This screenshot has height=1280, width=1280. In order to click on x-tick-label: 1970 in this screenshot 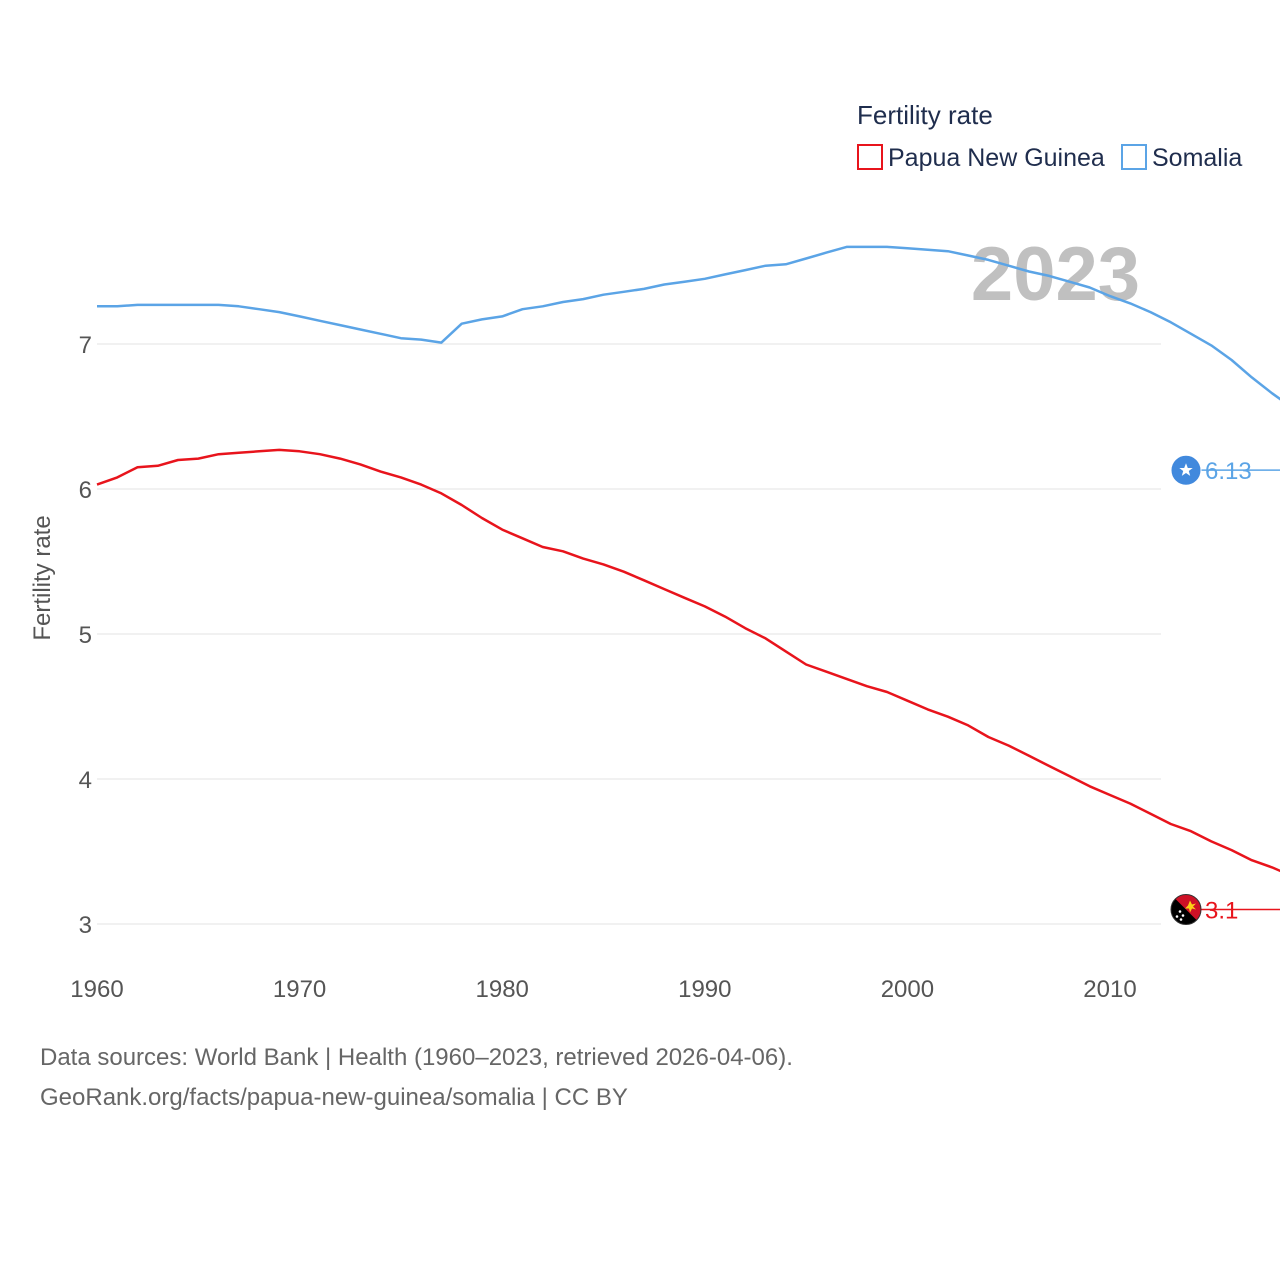, I will do `click(299, 989)`.